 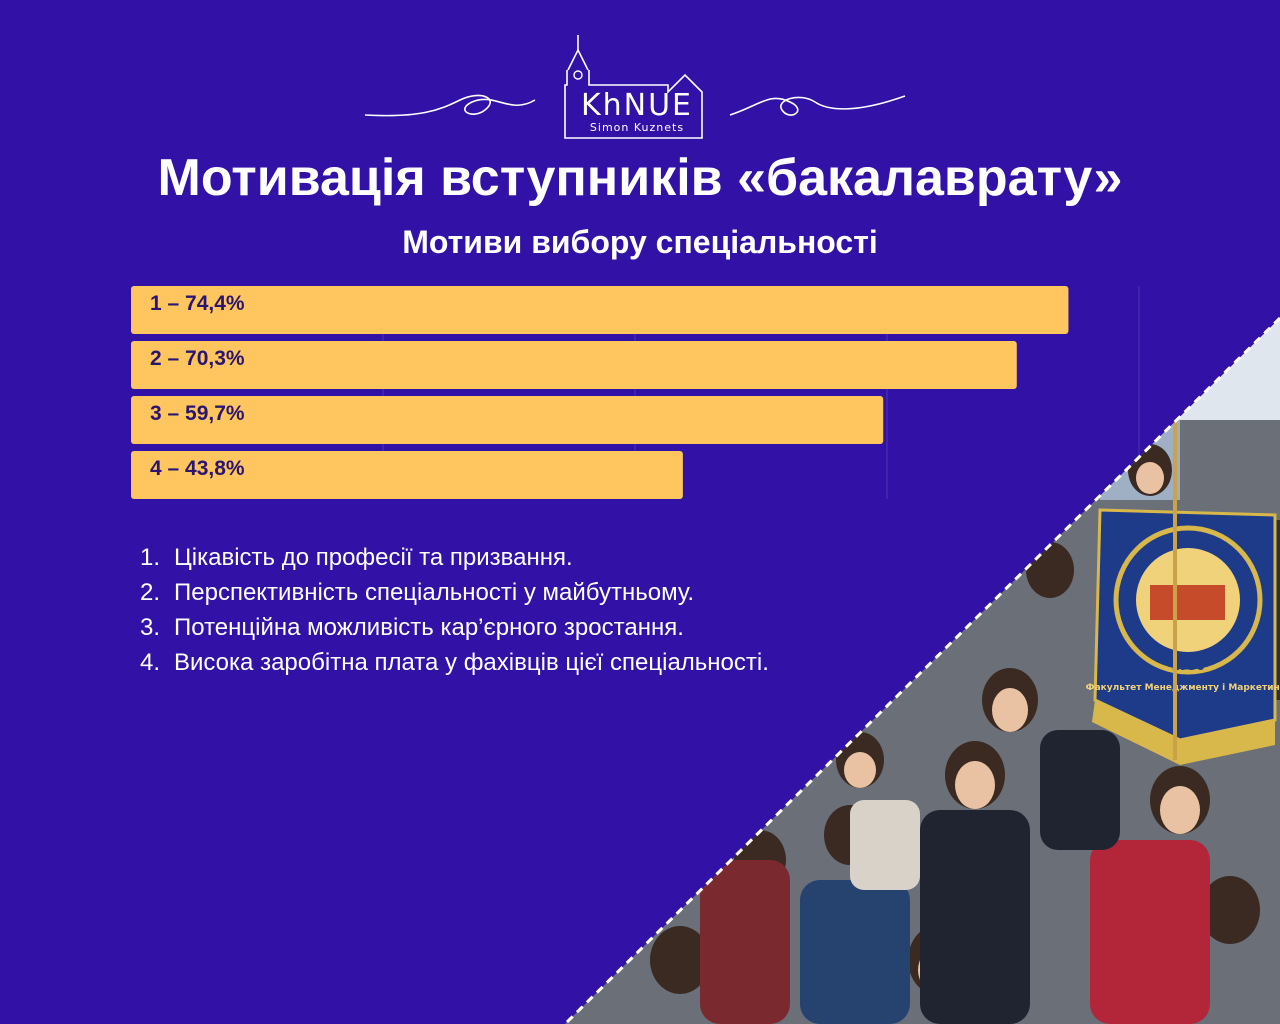 I want to click on logo-main-text: KhNUE, so click(x=637, y=105).